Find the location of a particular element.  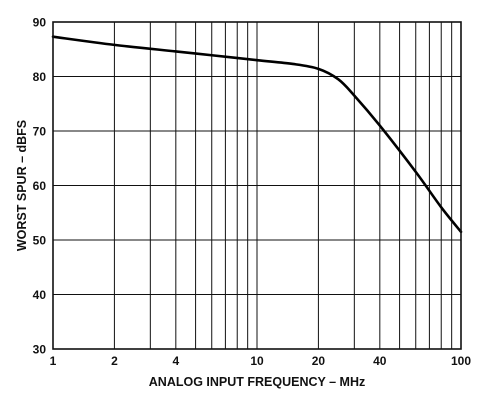

y-tick-label: 80 is located at coordinates (40, 77).